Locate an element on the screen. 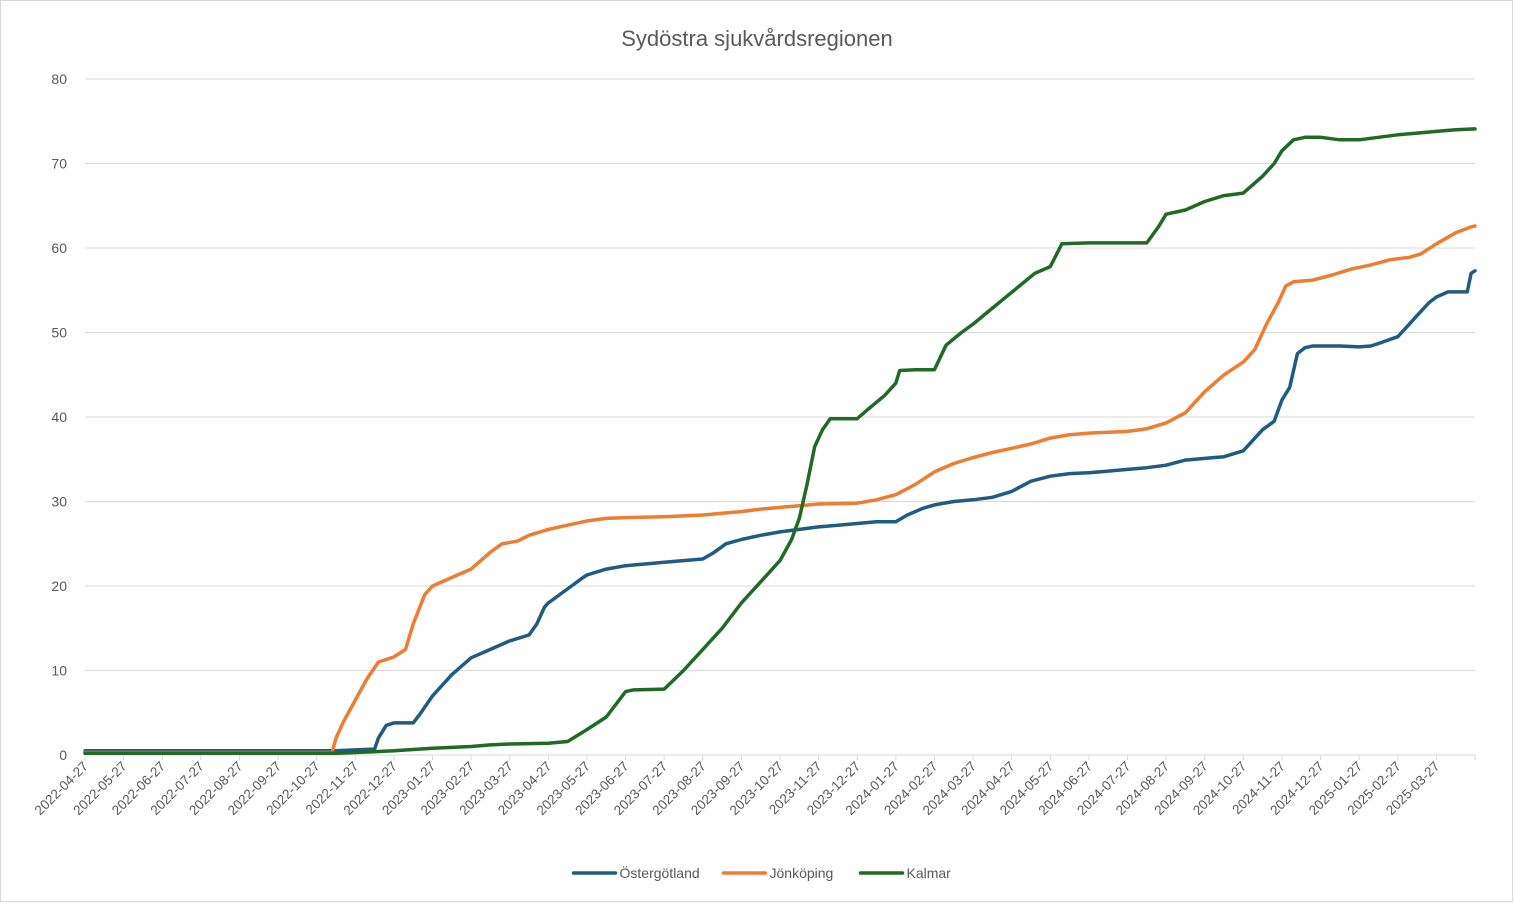  y-tick-label: 30 is located at coordinates (59, 502).